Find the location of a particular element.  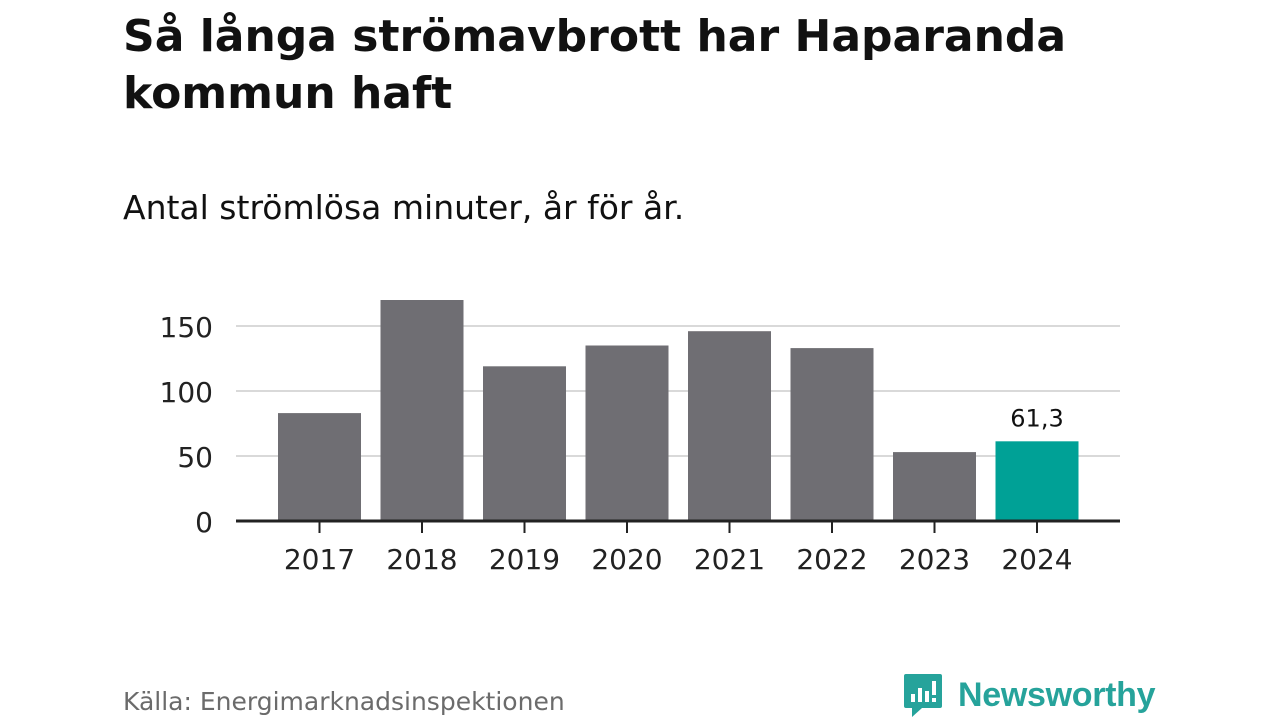

x-tick-label: 2018 is located at coordinates (421, 559).